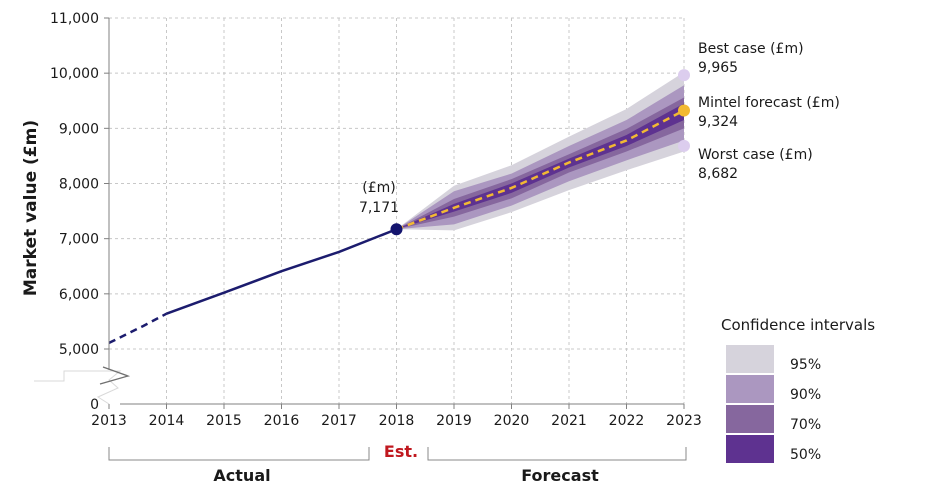  What do you see at coordinates (684, 110) in the screenshot?
I see `forecast-case-marker` at bounding box center [684, 110].